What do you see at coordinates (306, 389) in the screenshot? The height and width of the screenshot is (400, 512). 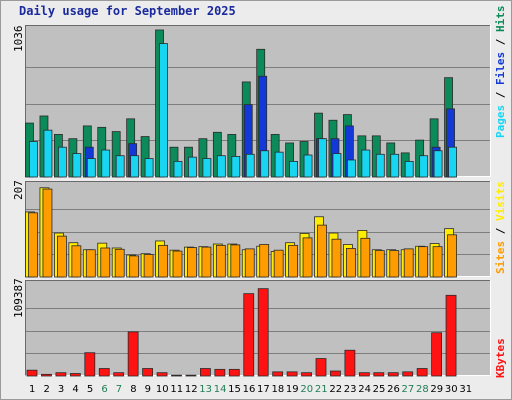 I see `day-label: 20` at bounding box center [306, 389].